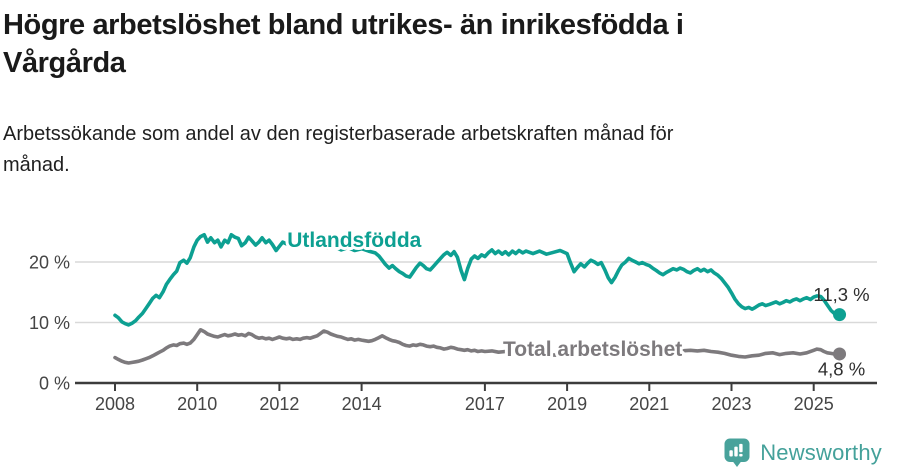 This screenshot has width=900, height=474. Describe the element at coordinates (464, 404) in the screenshot. I see `x-tick-labels: 2008 2010 2012 2014 2017 2019 2021 2023 2025` at that location.